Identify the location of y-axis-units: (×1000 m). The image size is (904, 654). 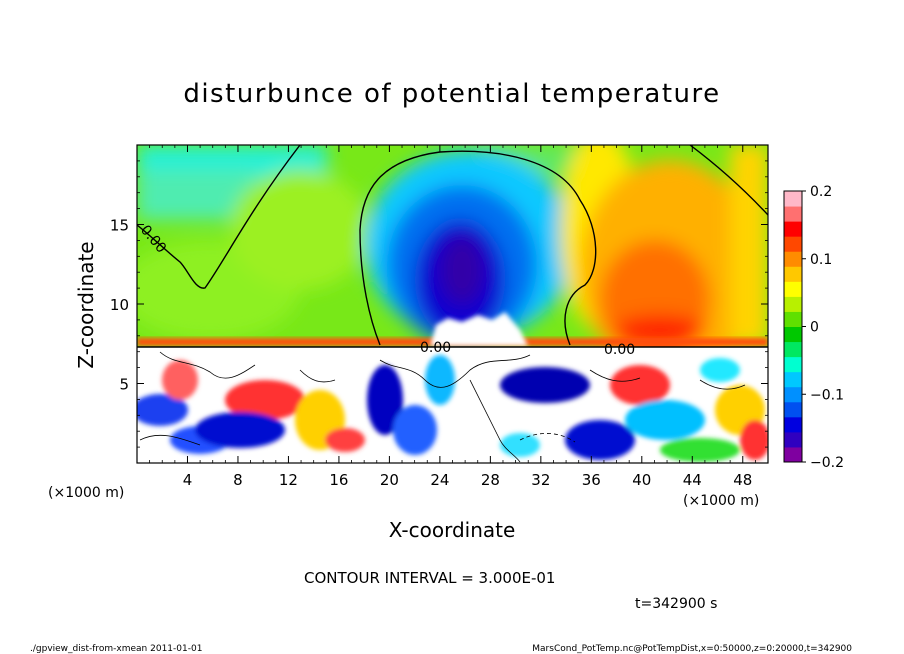
(86, 493).